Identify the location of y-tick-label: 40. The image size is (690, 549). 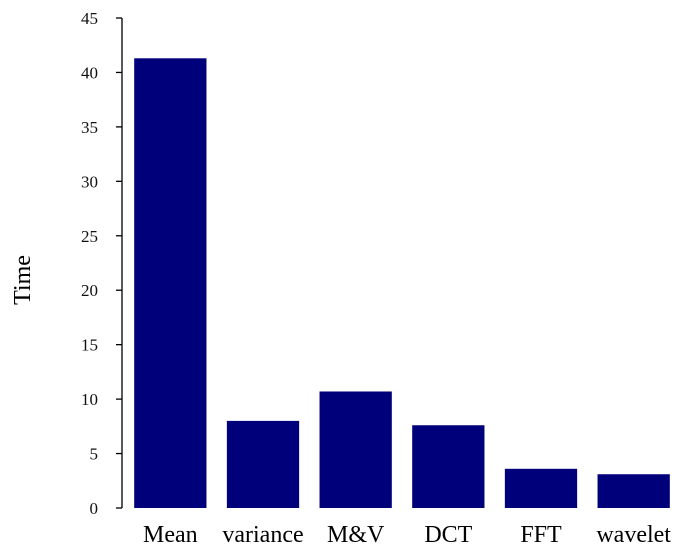
(89, 72).